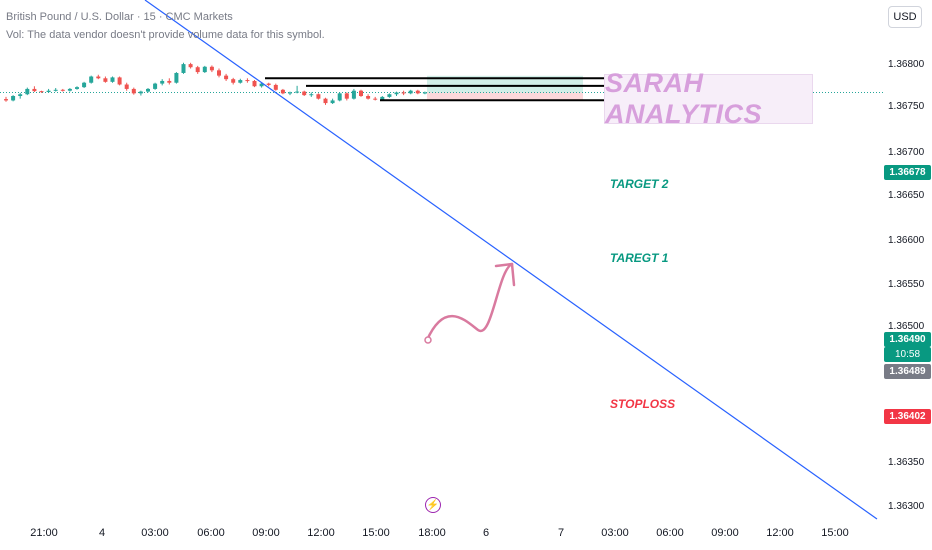 The width and height of the screenshot is (932, 550). Describe the element at coordinates (906, 240) in the screenshot. I see `y-tick: 1.36600` at that location.